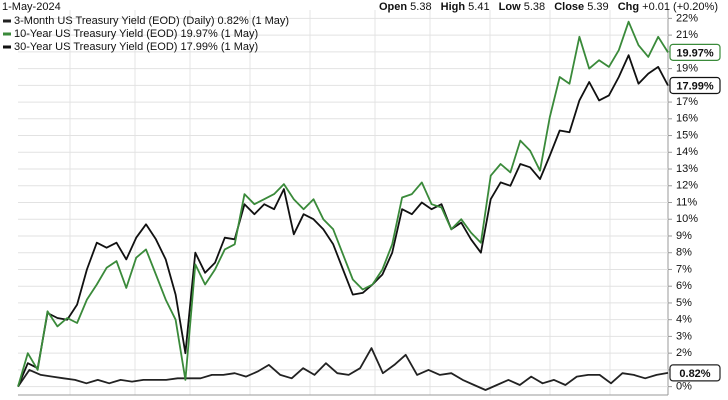 This screenshot has height=400, width=728. Describe the element at coordinates (510, 7) in the screenshot. I see `low-label: Low` at that location.